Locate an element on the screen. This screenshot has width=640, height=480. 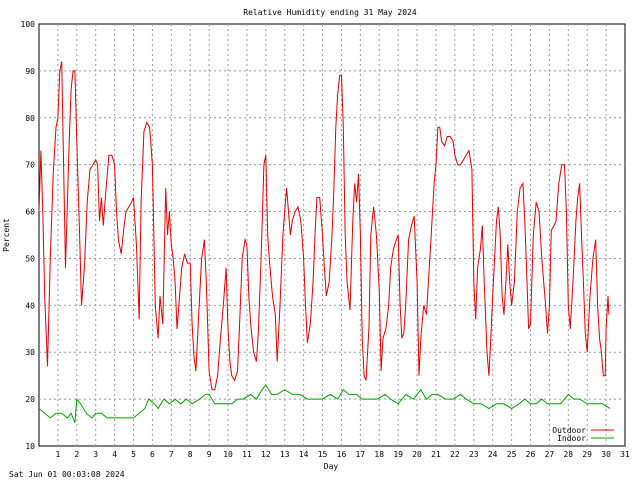
y-tick-label: 20 is located at coordinates (30, 399).